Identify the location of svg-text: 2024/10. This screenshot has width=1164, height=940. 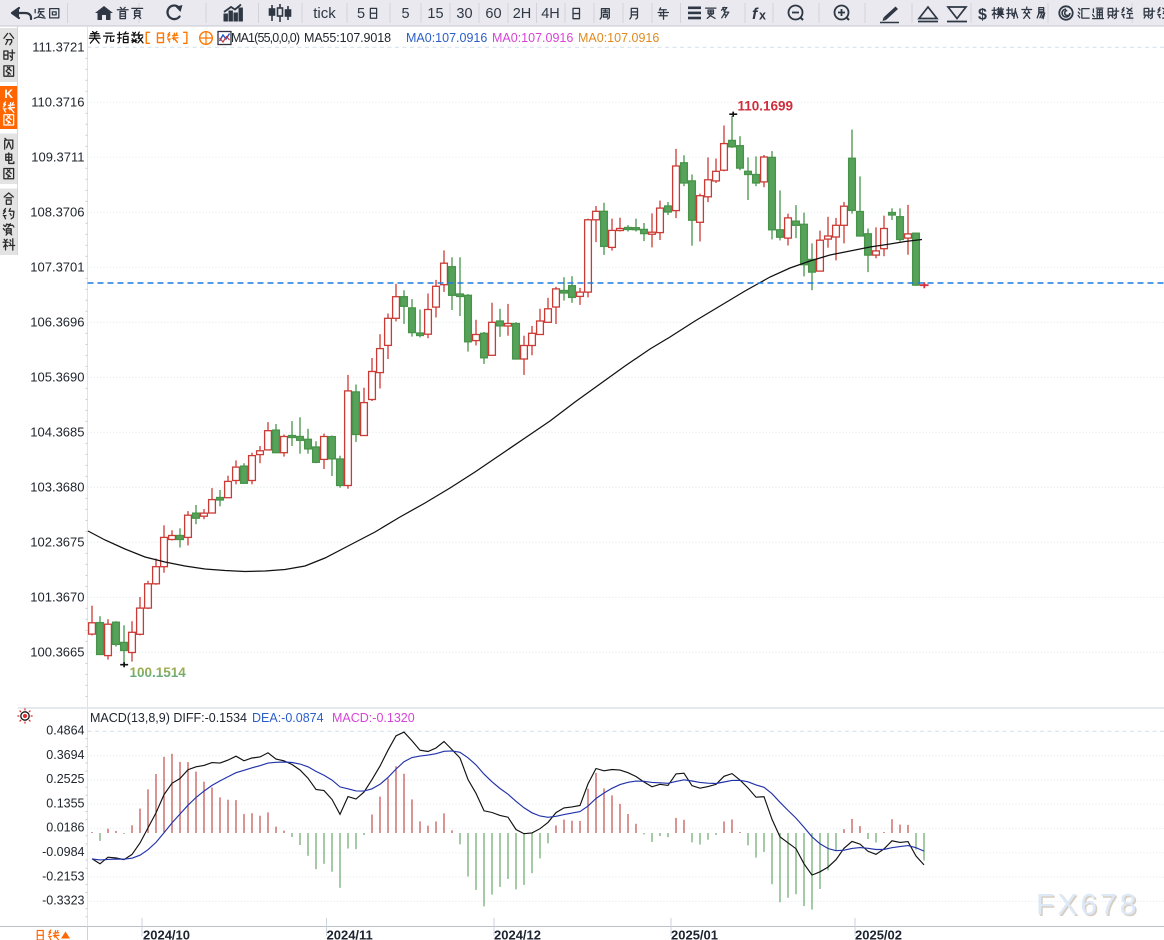
(166, 934).